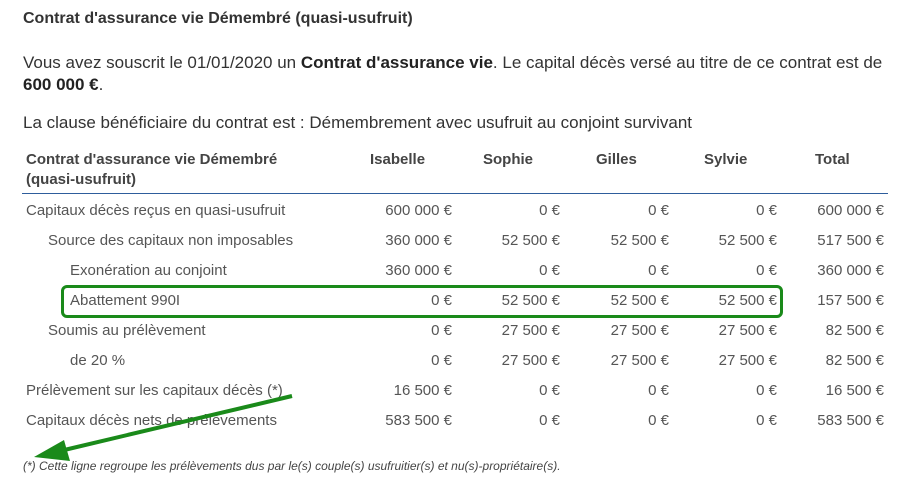 The width and height of the screenshot is (904, 479). What do you see at coordinates (832, 159) in the screenshot?
I see `header-total: Total` at bounding box center [832, 159].